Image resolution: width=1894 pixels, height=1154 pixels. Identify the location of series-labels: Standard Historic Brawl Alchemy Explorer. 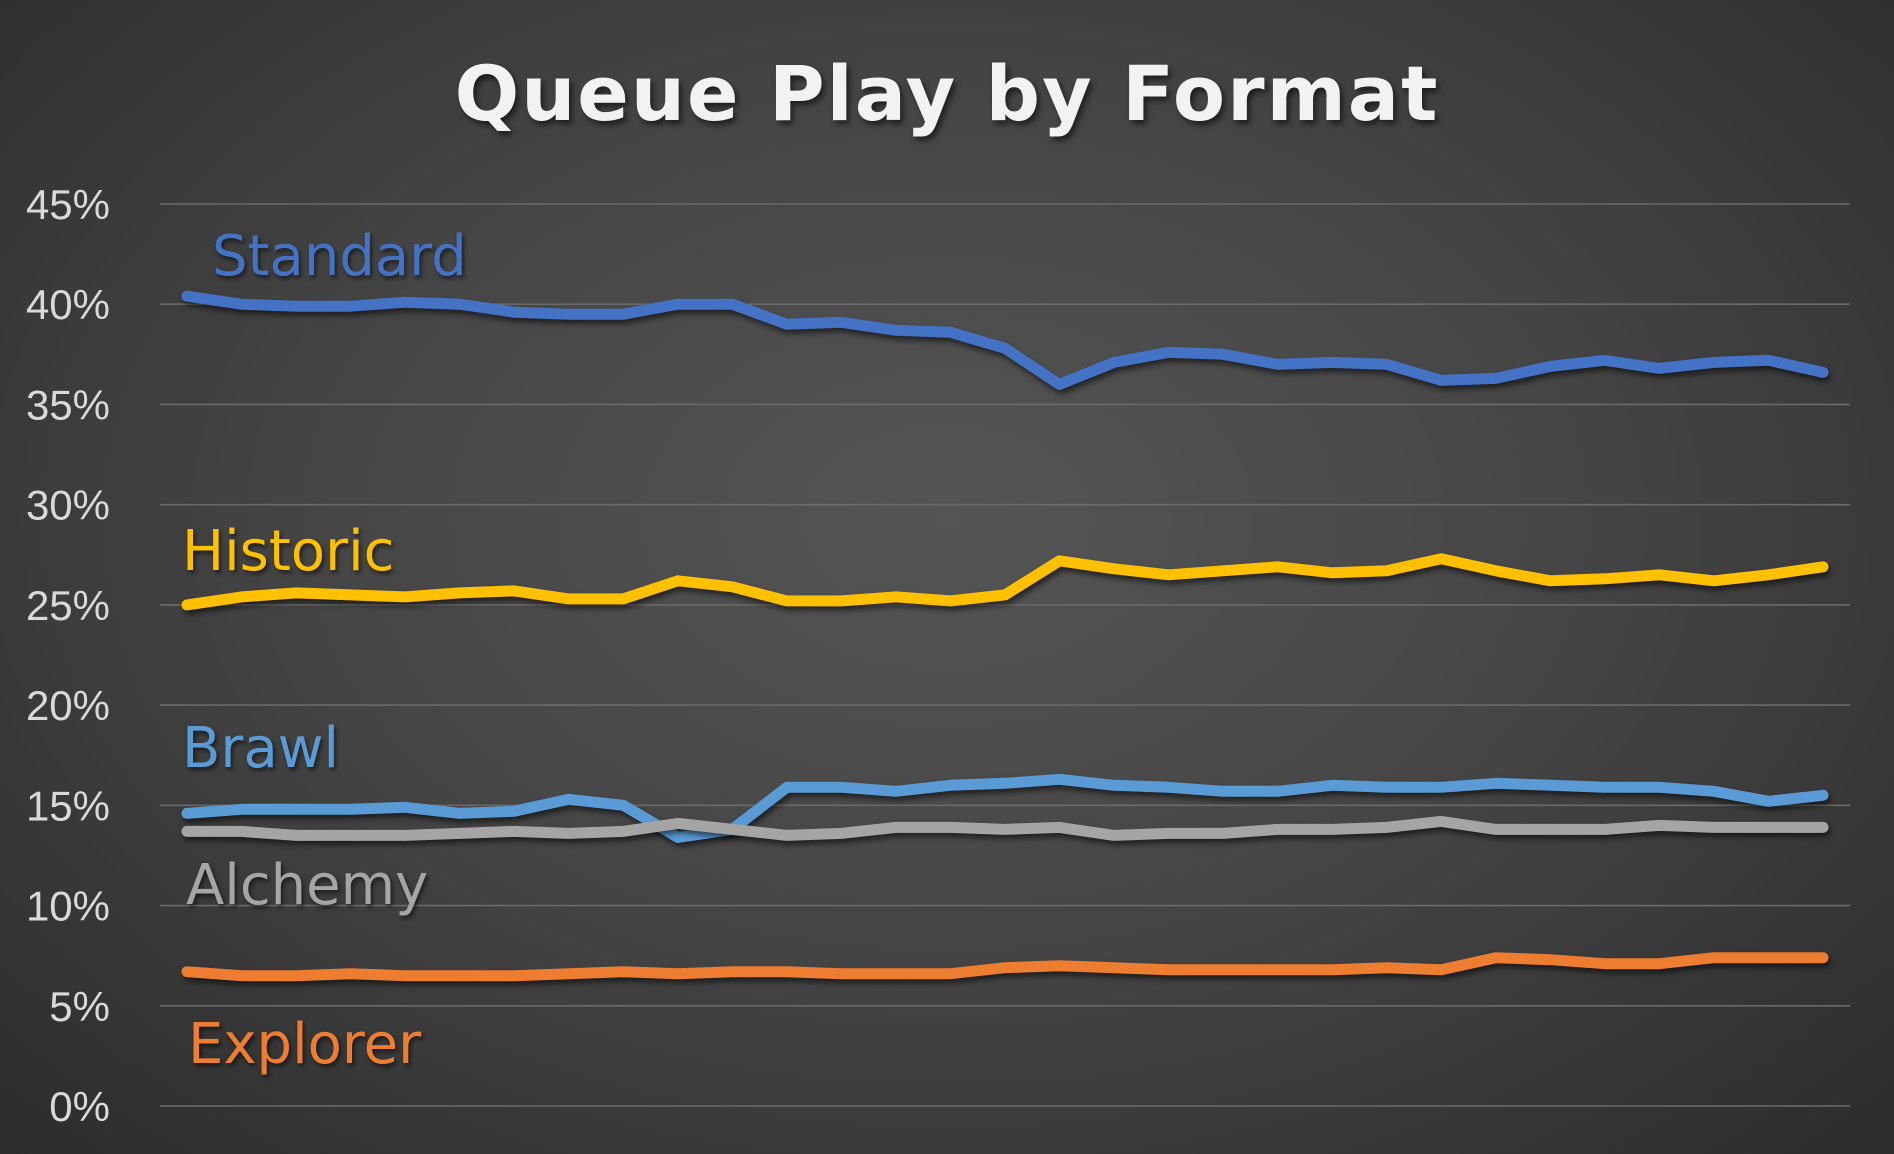
(324, 650).